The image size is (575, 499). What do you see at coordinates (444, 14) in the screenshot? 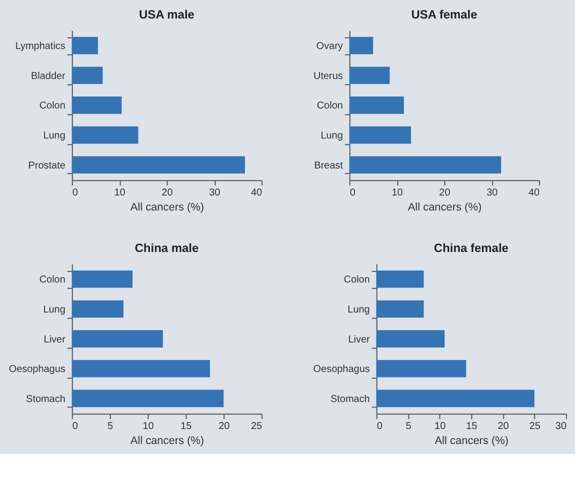
I see `chart-title: USA female` at bounding box center [444, 14].